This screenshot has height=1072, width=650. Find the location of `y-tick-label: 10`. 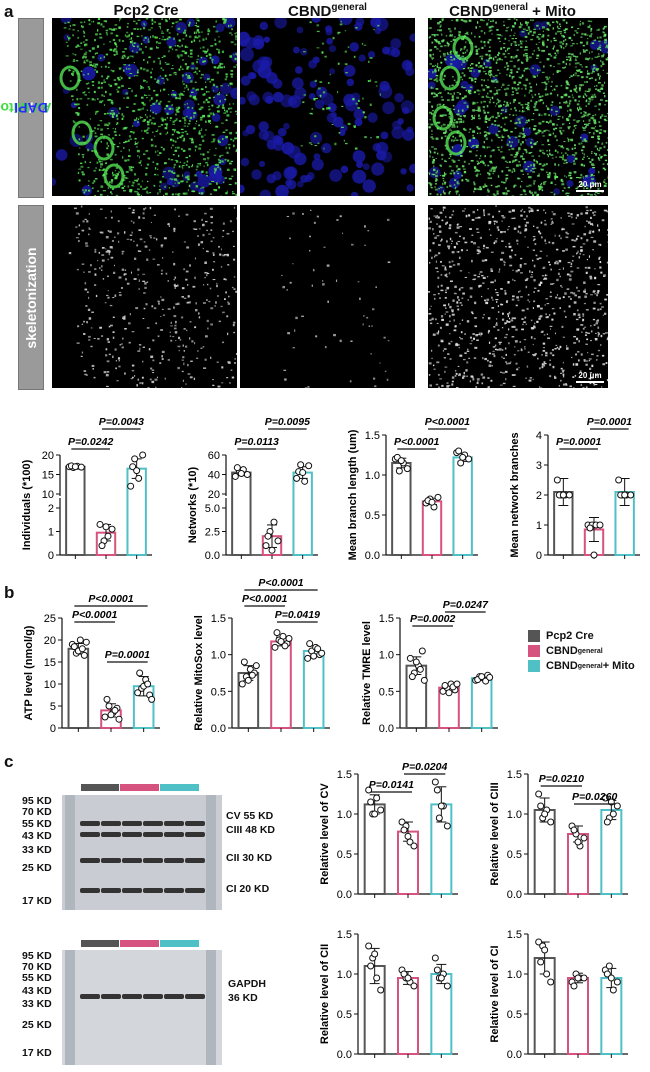

y-tick-label: 10 is located at coordinates (50, 685).